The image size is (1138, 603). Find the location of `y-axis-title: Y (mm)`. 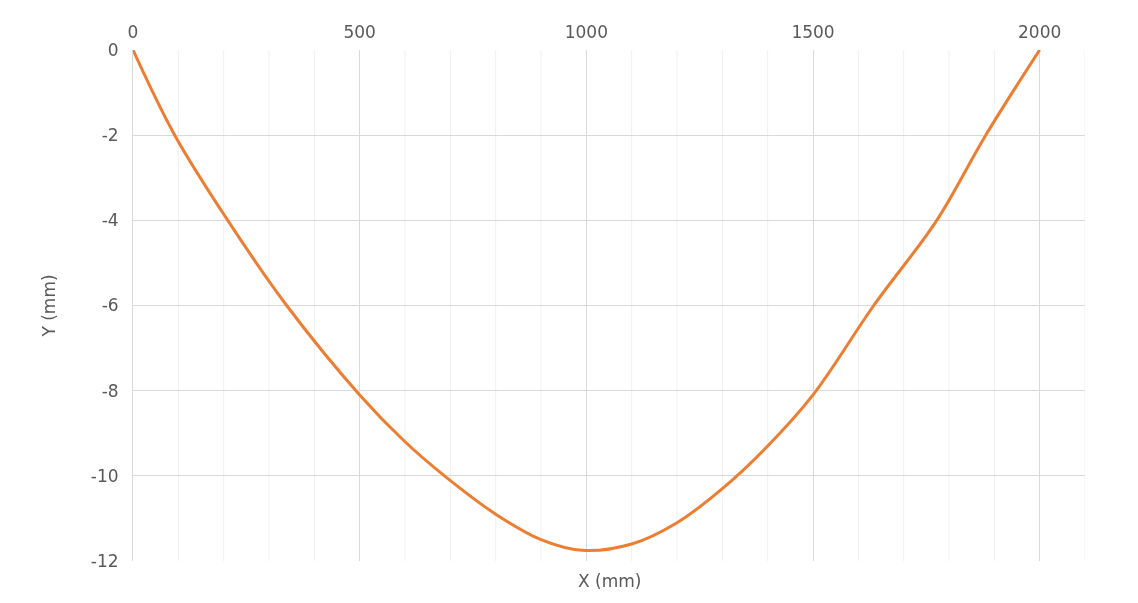

y-axis-title: Y (mm) is located at coordinates (49, 306).